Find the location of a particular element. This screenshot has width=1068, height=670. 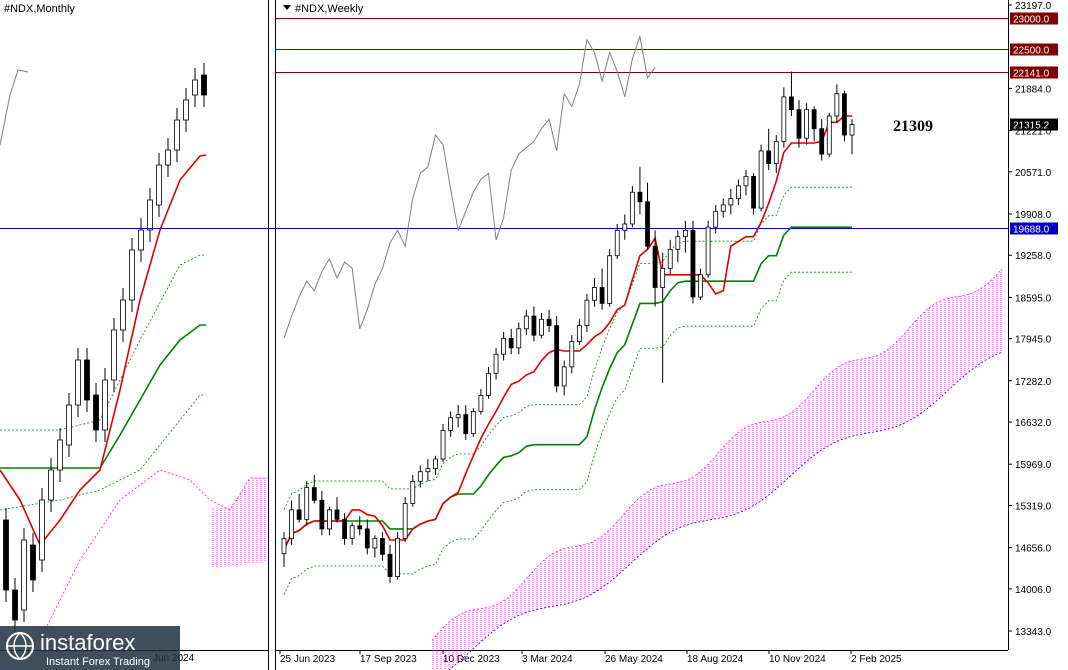

level-tag-text: 19688.0 is located at coordinates (1031, 230).